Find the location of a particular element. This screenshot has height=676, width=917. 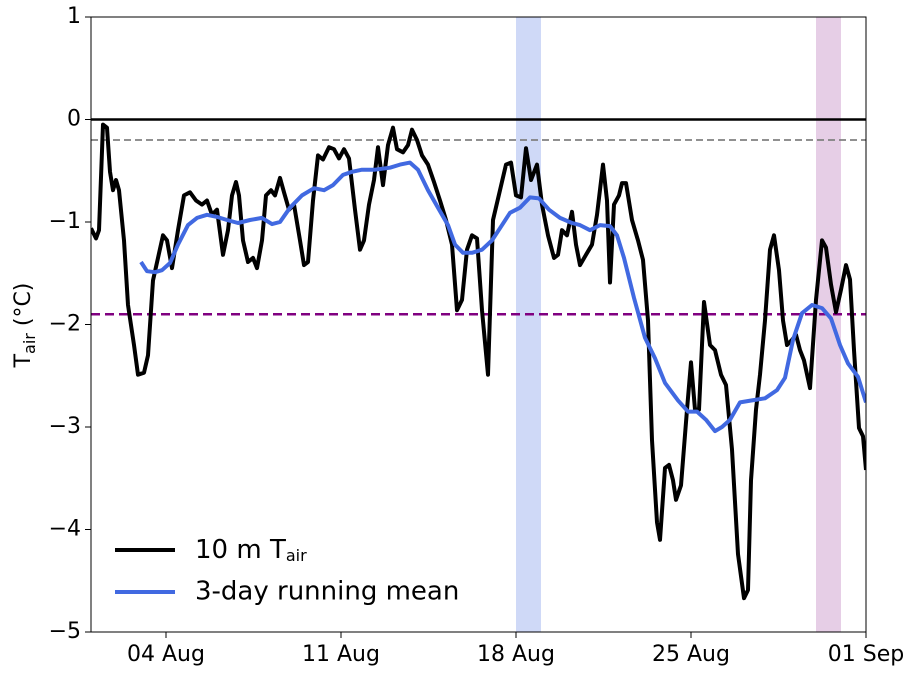

y-tick-label: −3 is located at coordinates (65, 426).